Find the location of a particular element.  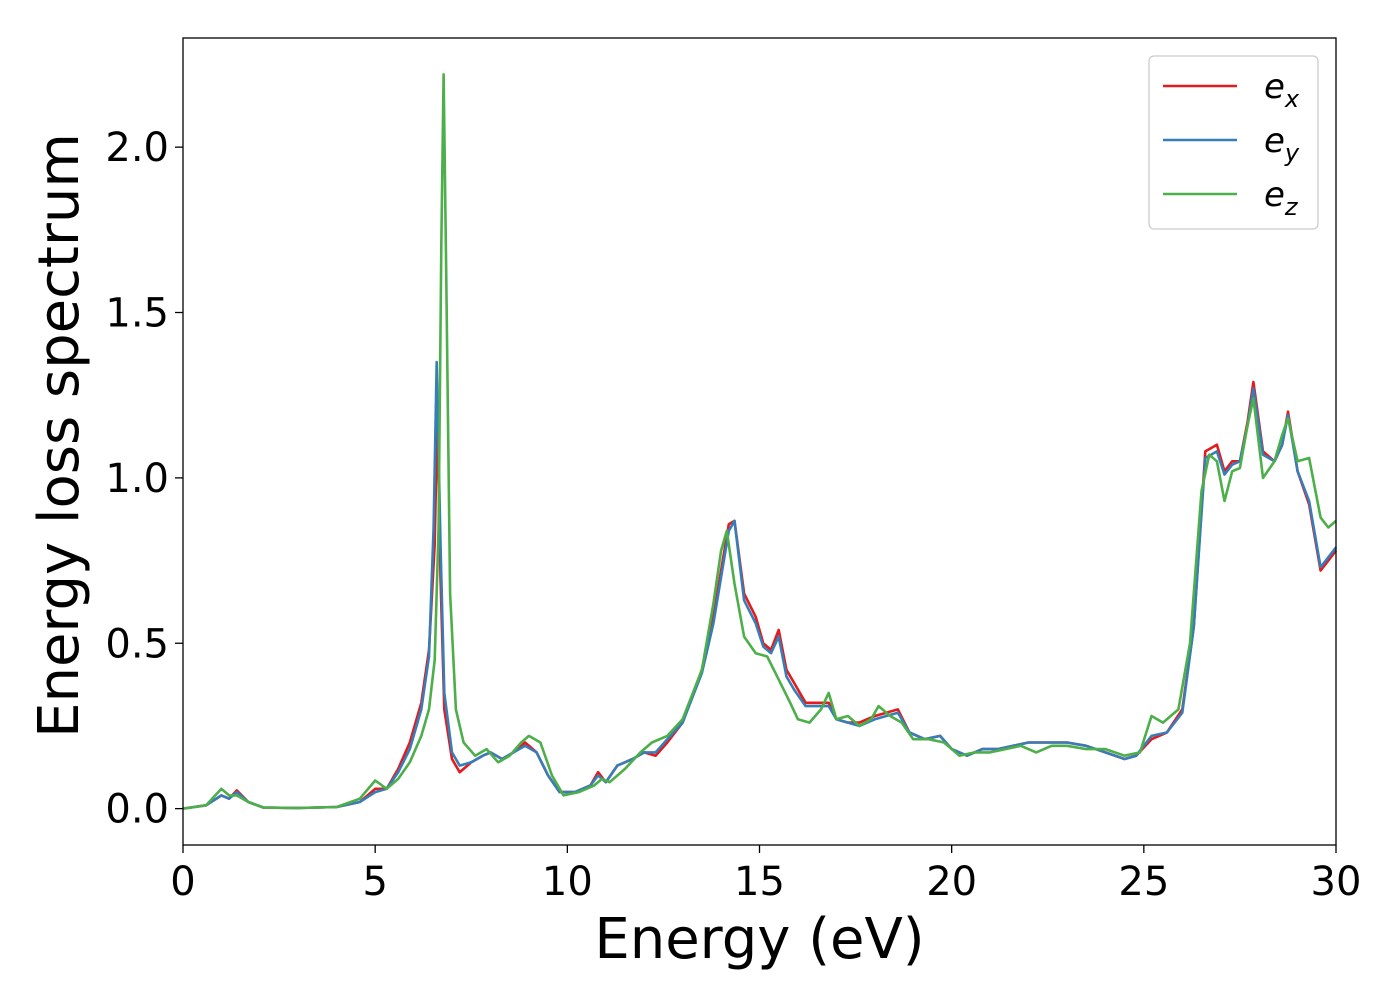

legend-label-x: ex is located at coordinates (1282, 90).